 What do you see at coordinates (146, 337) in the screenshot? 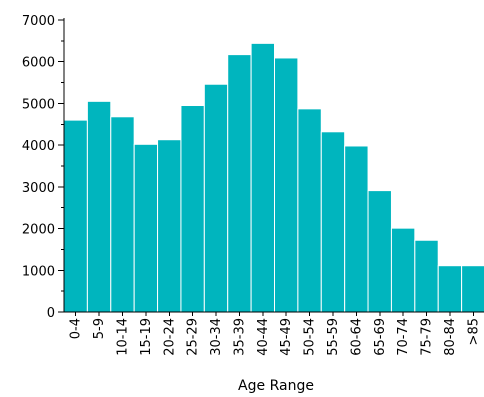
I see `x-tick-label: 15-19` at bounding box center [146, 337].